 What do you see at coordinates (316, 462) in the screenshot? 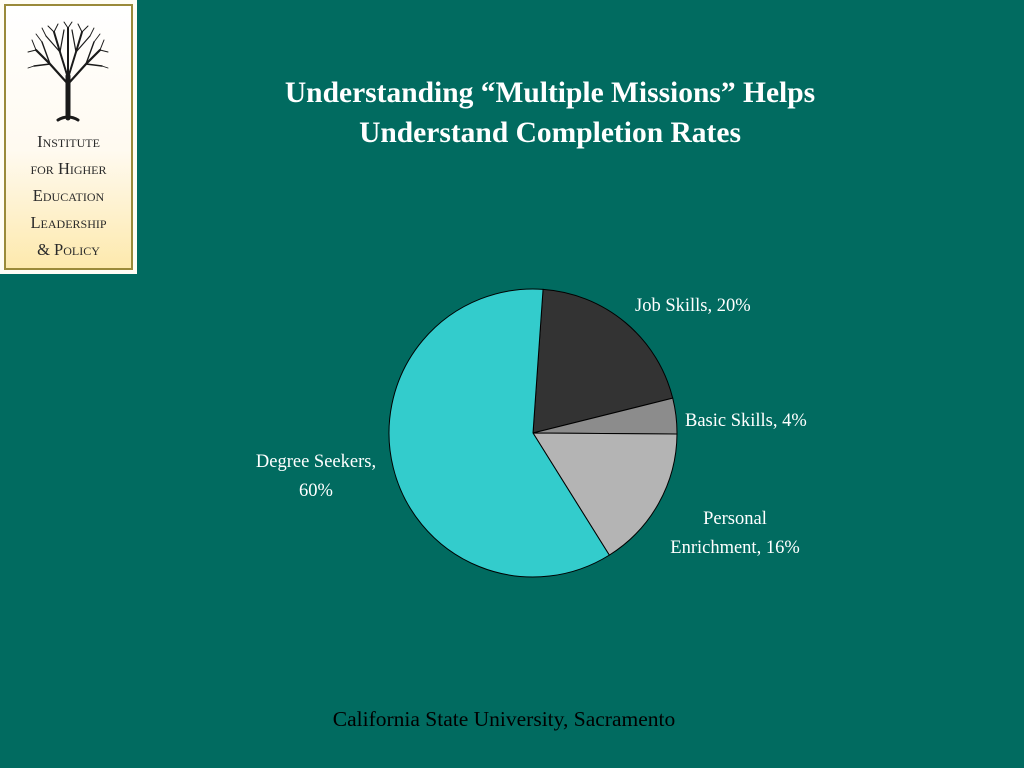
I see `slice-label-line: Degree Seekers,` at bounding box center [316, 462].